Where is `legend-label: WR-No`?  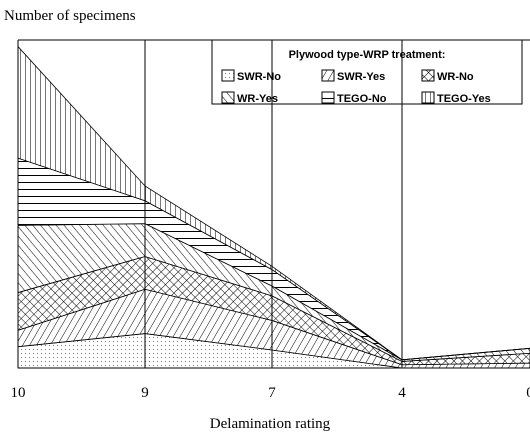
legend-label: WR-No is located at coordinates (455, 77).